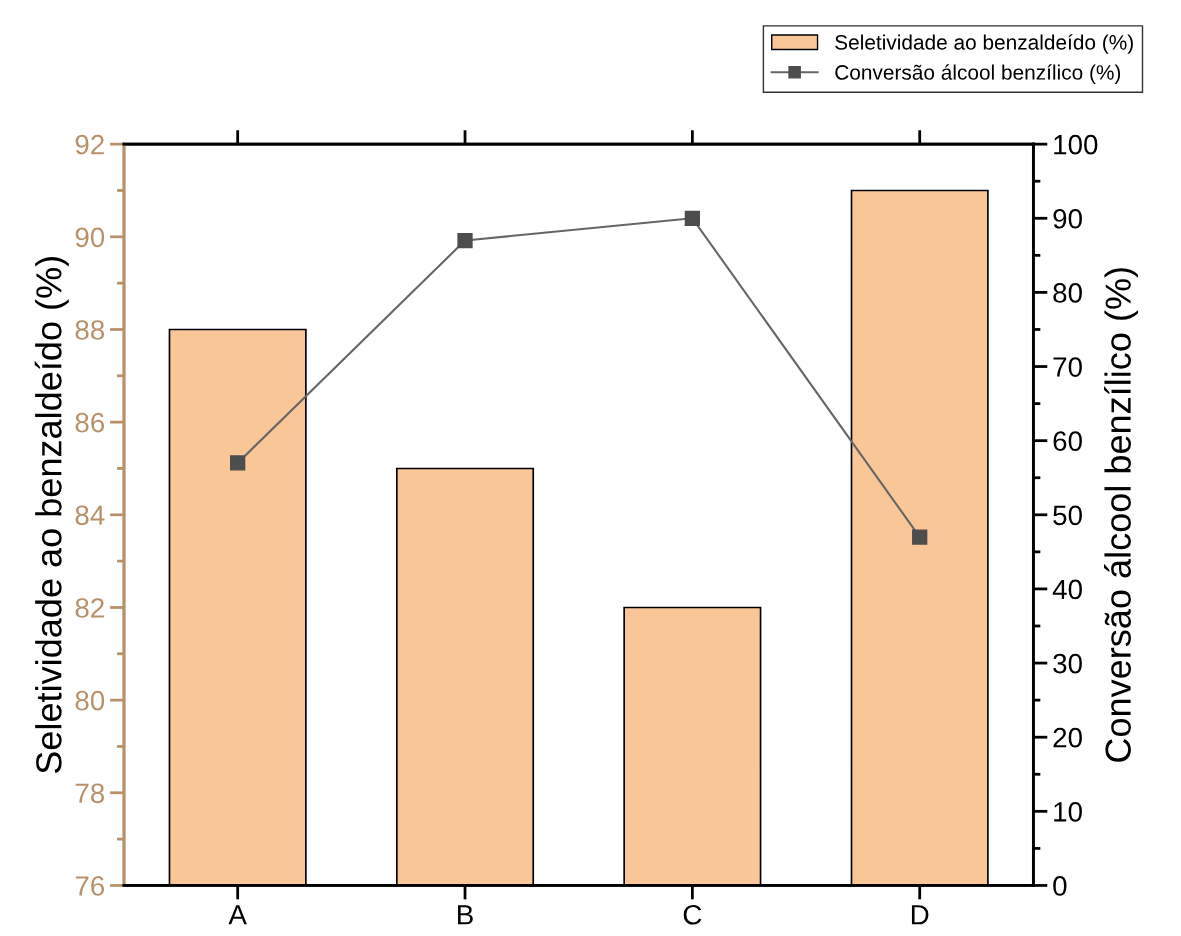  Describe the element at coordinates (89, 144) in the screenshot. I see `y-tick-label: 92` at that location.